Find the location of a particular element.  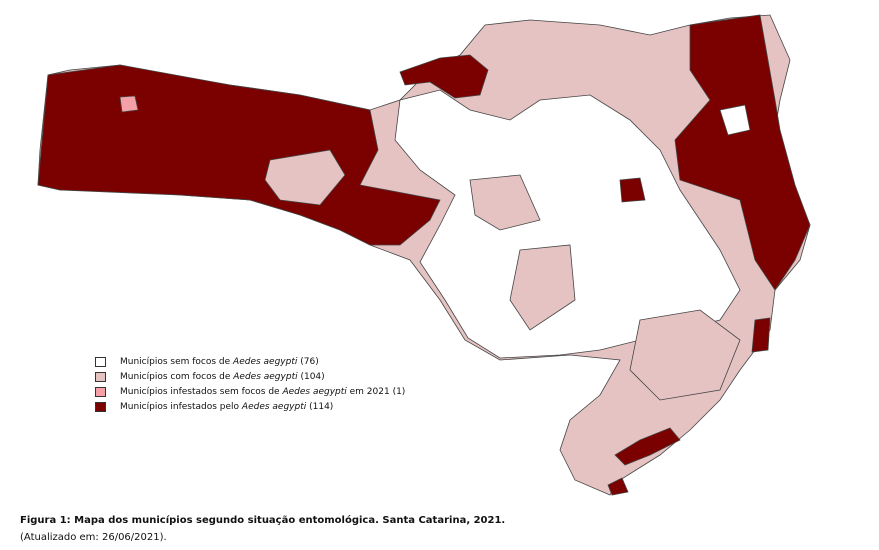

legend-text: Municípios sem focos de is located at coordinates (177, 361).